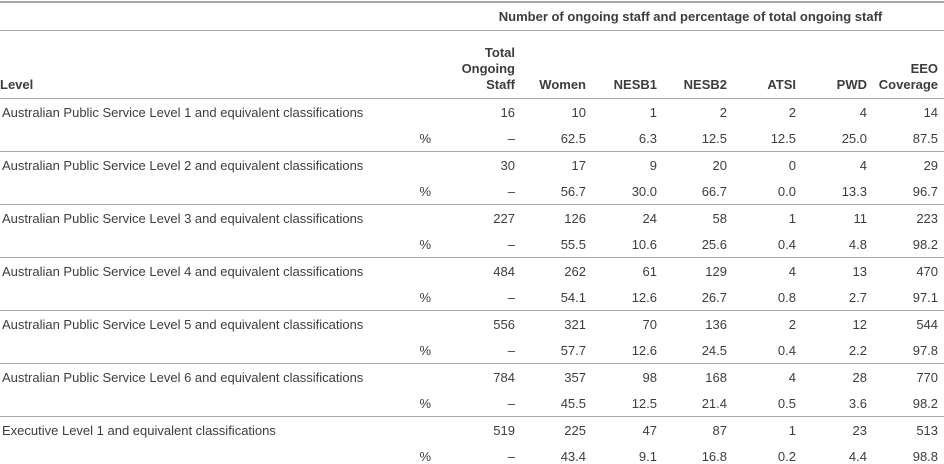 Image resolution: width=944 pixels, height=464 pixels. I want to click on level-percent-row: % –54.1 12.6 26.7 0.8 2.7 97.1, so click(472, 297).